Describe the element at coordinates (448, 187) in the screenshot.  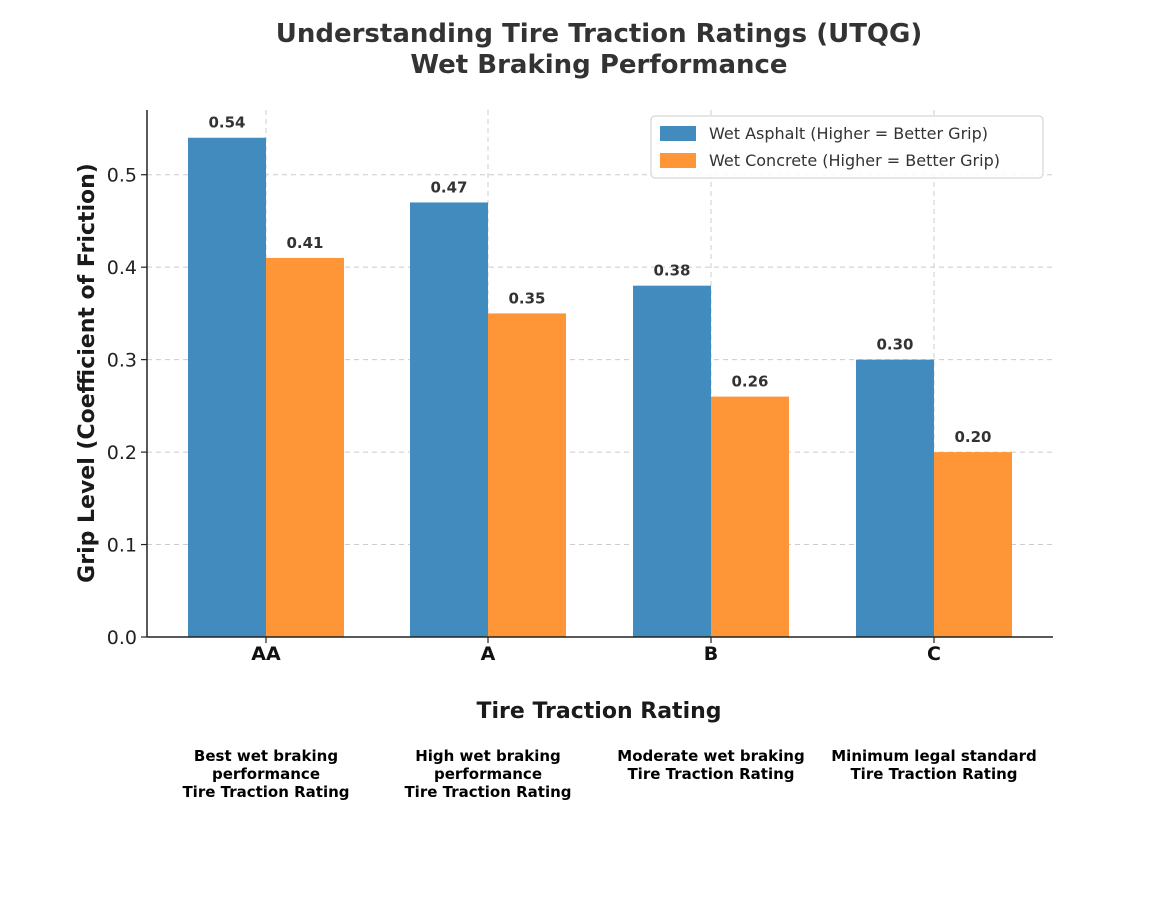
I see `value-label-wet-asphalt-a: 0.47` at that location.